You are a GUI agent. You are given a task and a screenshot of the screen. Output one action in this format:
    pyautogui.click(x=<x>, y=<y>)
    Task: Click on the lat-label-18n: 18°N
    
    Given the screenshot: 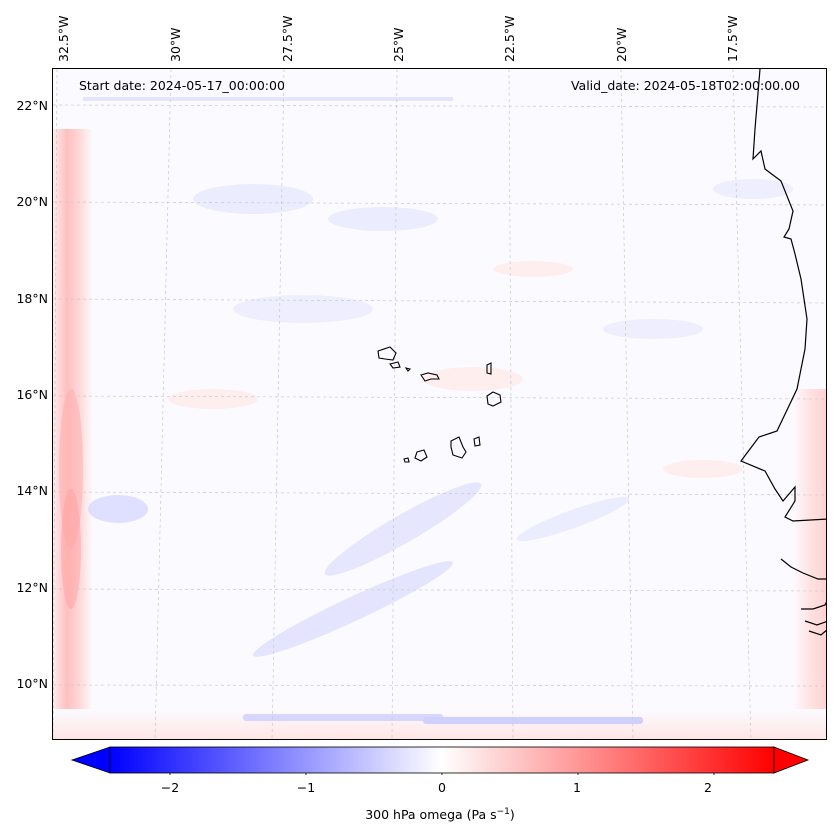 What is the action you would take?
    pyautogui.click(x=32, y=298)
    